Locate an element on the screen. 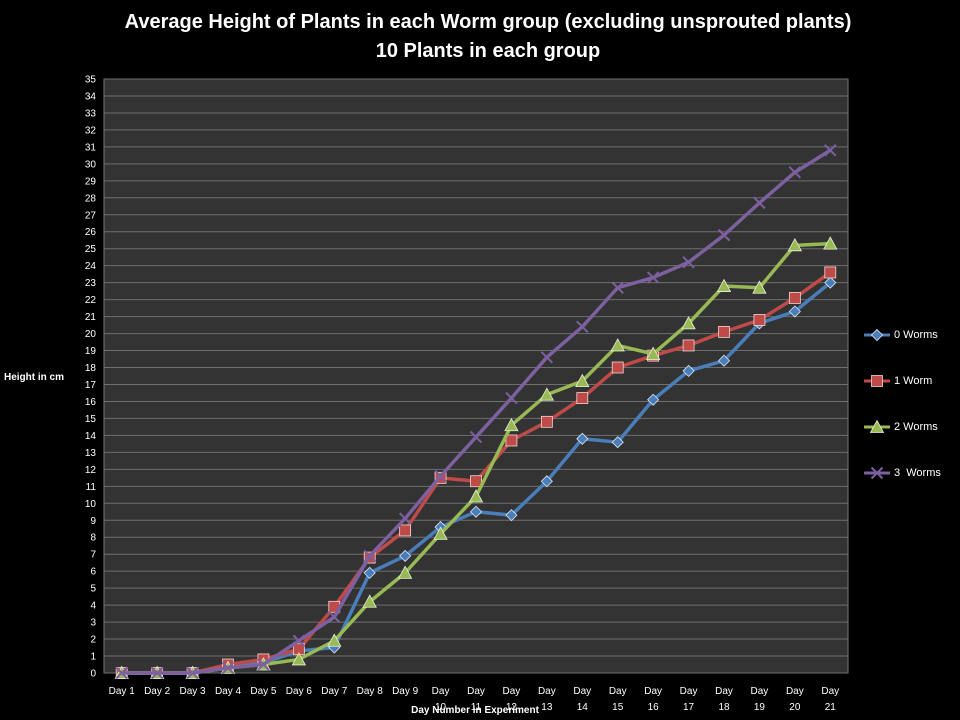 This screenshot has height=720, width=960. y-tick-label-16: 16 is located at coordinates (91, 402).